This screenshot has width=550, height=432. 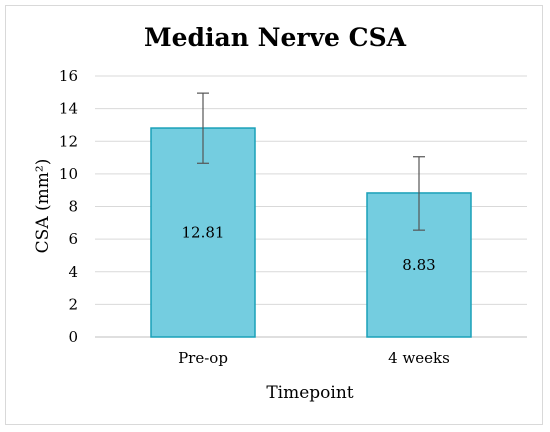 I want to click on y-tick-label: 0, so click(x=73, y=337).